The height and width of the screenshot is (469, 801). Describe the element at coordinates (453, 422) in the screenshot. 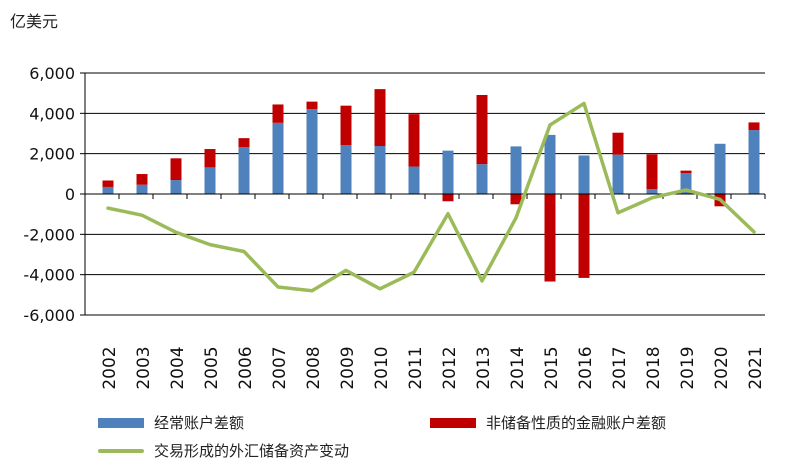

I see `legend-swatch-financial-account` at that location.